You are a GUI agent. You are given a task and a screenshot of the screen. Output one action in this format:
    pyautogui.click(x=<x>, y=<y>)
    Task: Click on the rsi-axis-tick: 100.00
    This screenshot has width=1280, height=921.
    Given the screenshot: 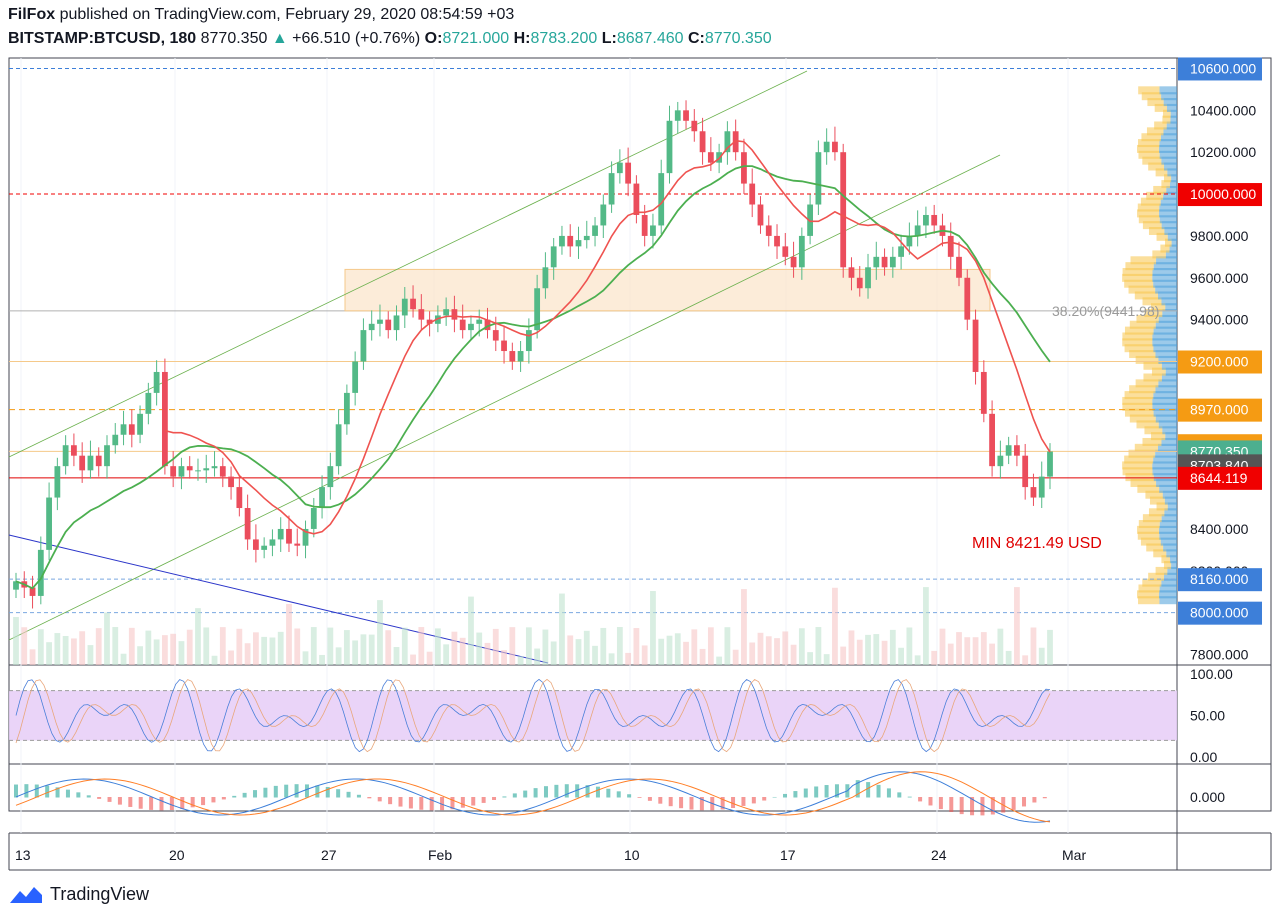 What is the action you would take?
    pyautogui.click(x=1211, y=674)
    